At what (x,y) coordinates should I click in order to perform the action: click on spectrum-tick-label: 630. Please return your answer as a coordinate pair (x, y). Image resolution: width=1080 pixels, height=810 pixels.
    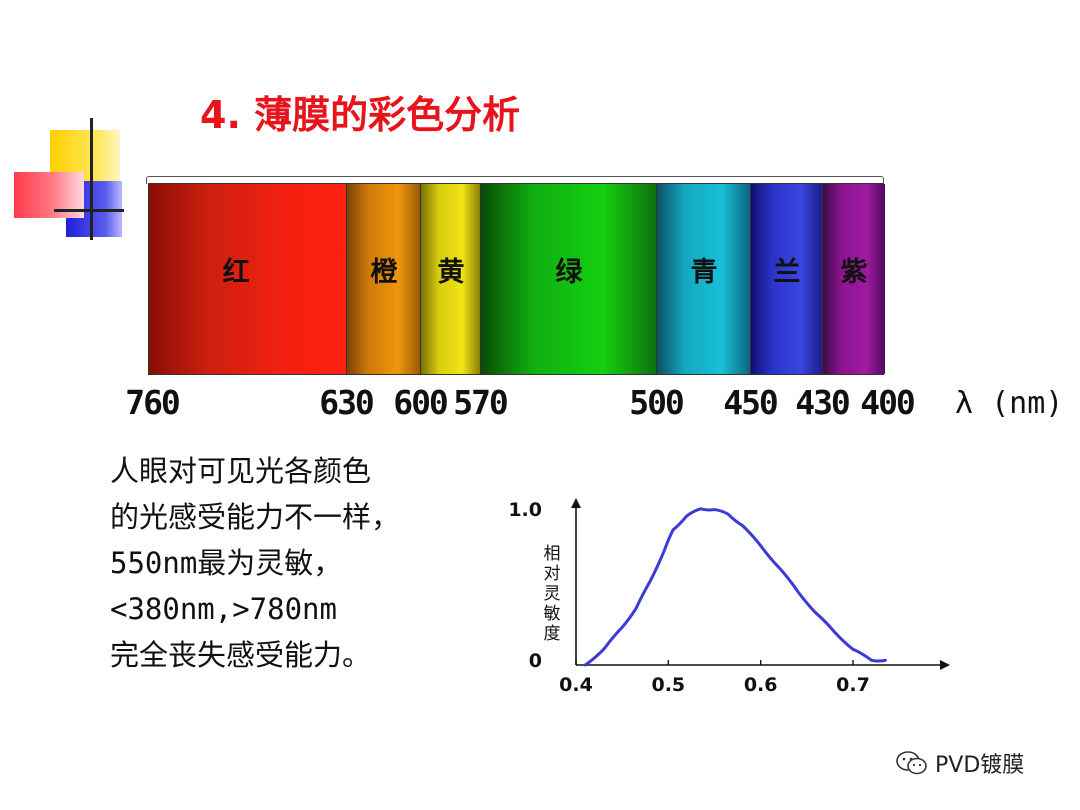
    Looking at the image, I should click on (347, 402).